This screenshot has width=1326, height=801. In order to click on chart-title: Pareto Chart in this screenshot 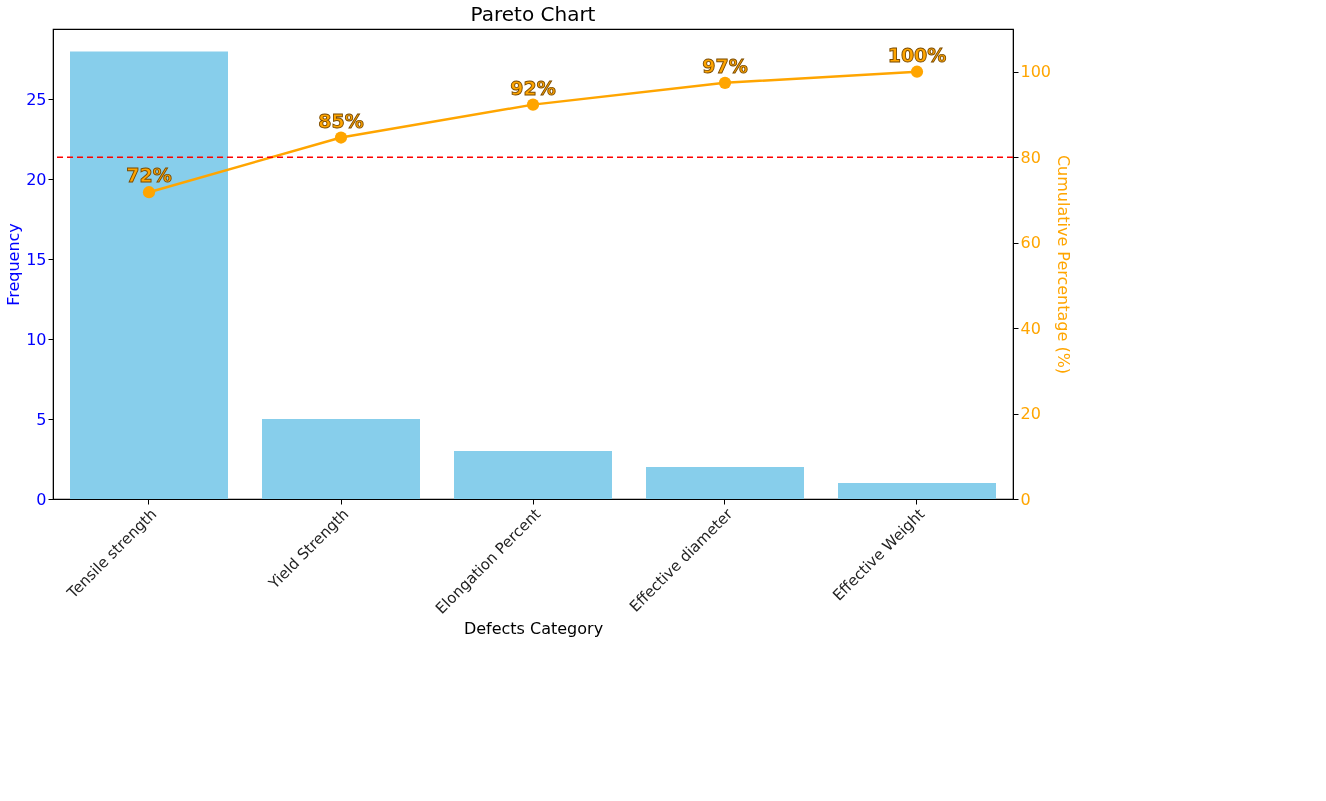, I will do `click(533, 14)`.